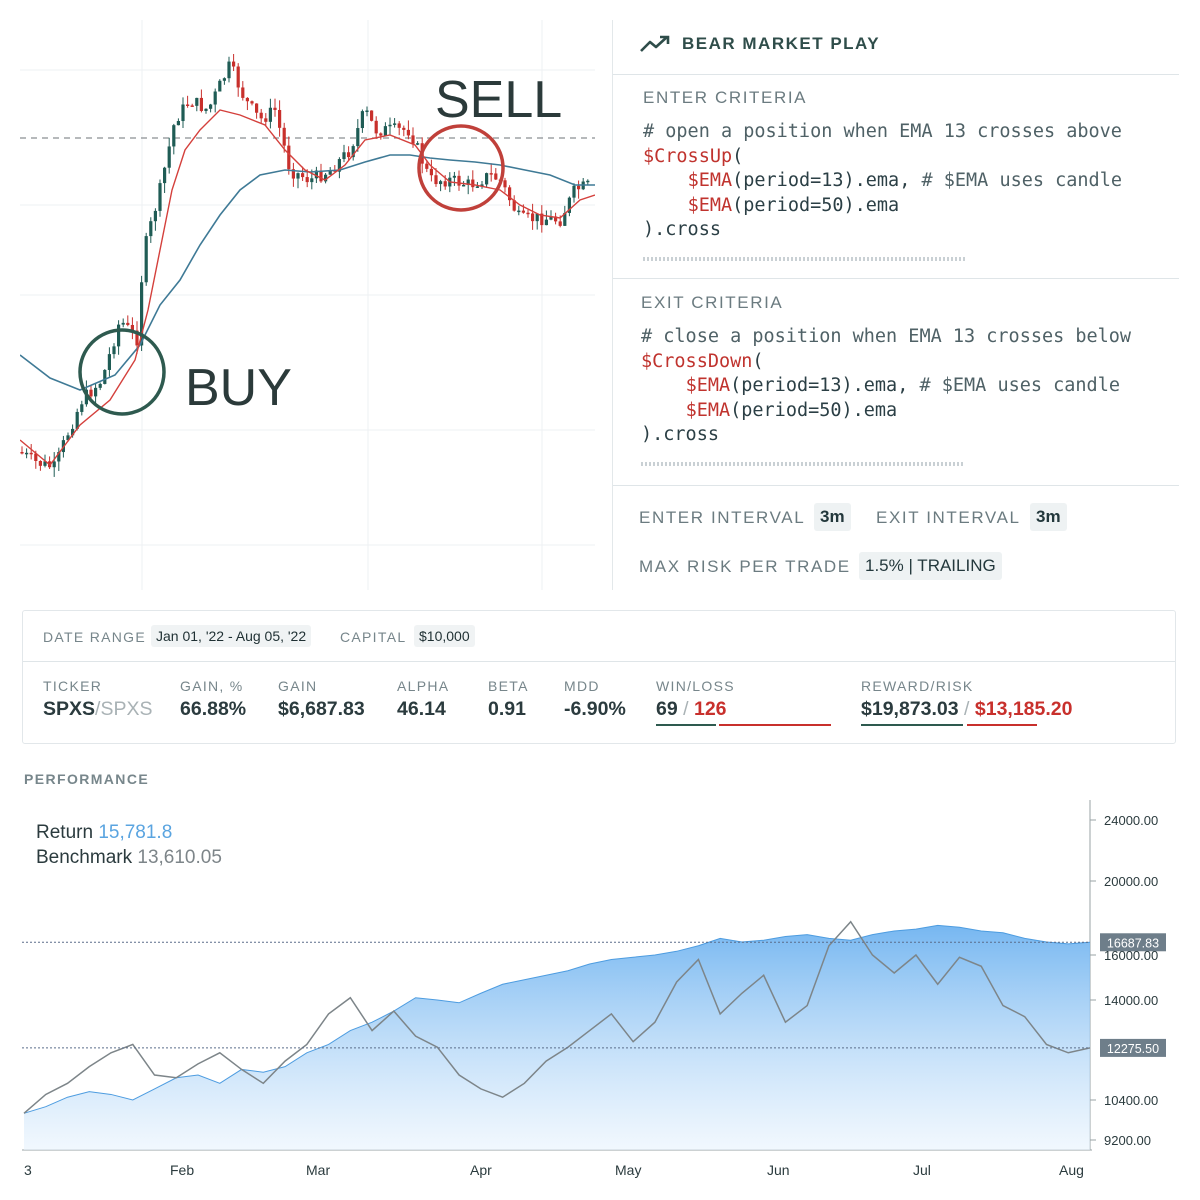  I want to click on legend-benchmark-value: 13,610.05, so click(179, 857).